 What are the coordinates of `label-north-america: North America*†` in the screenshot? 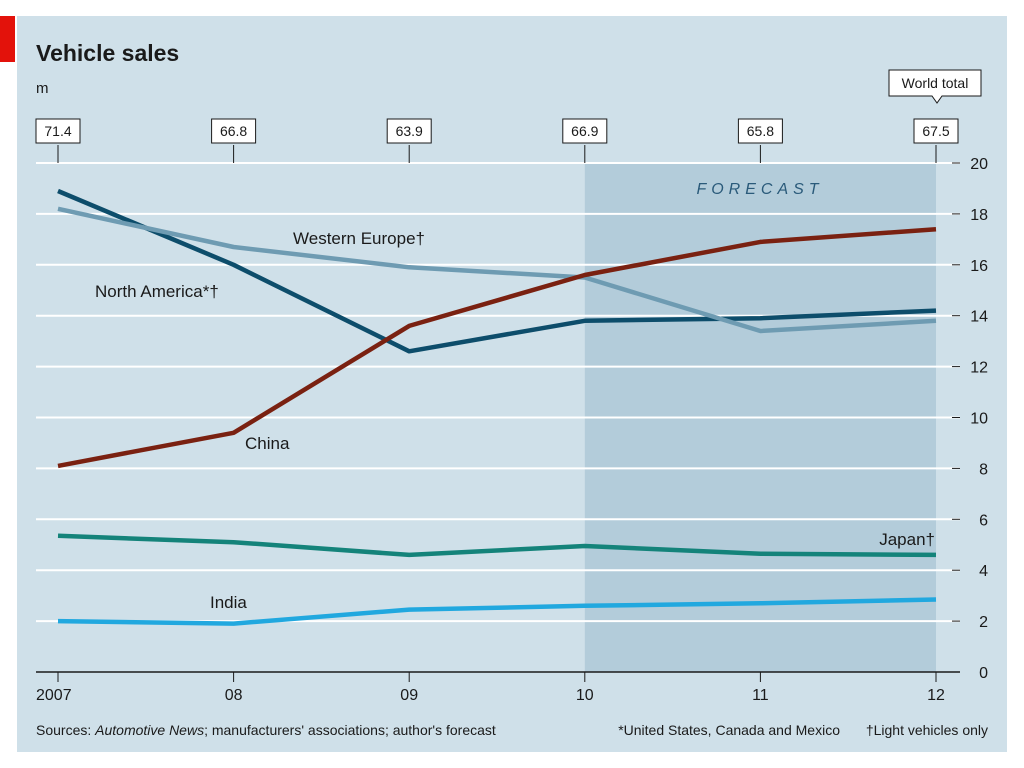 It's located at (157, 291).